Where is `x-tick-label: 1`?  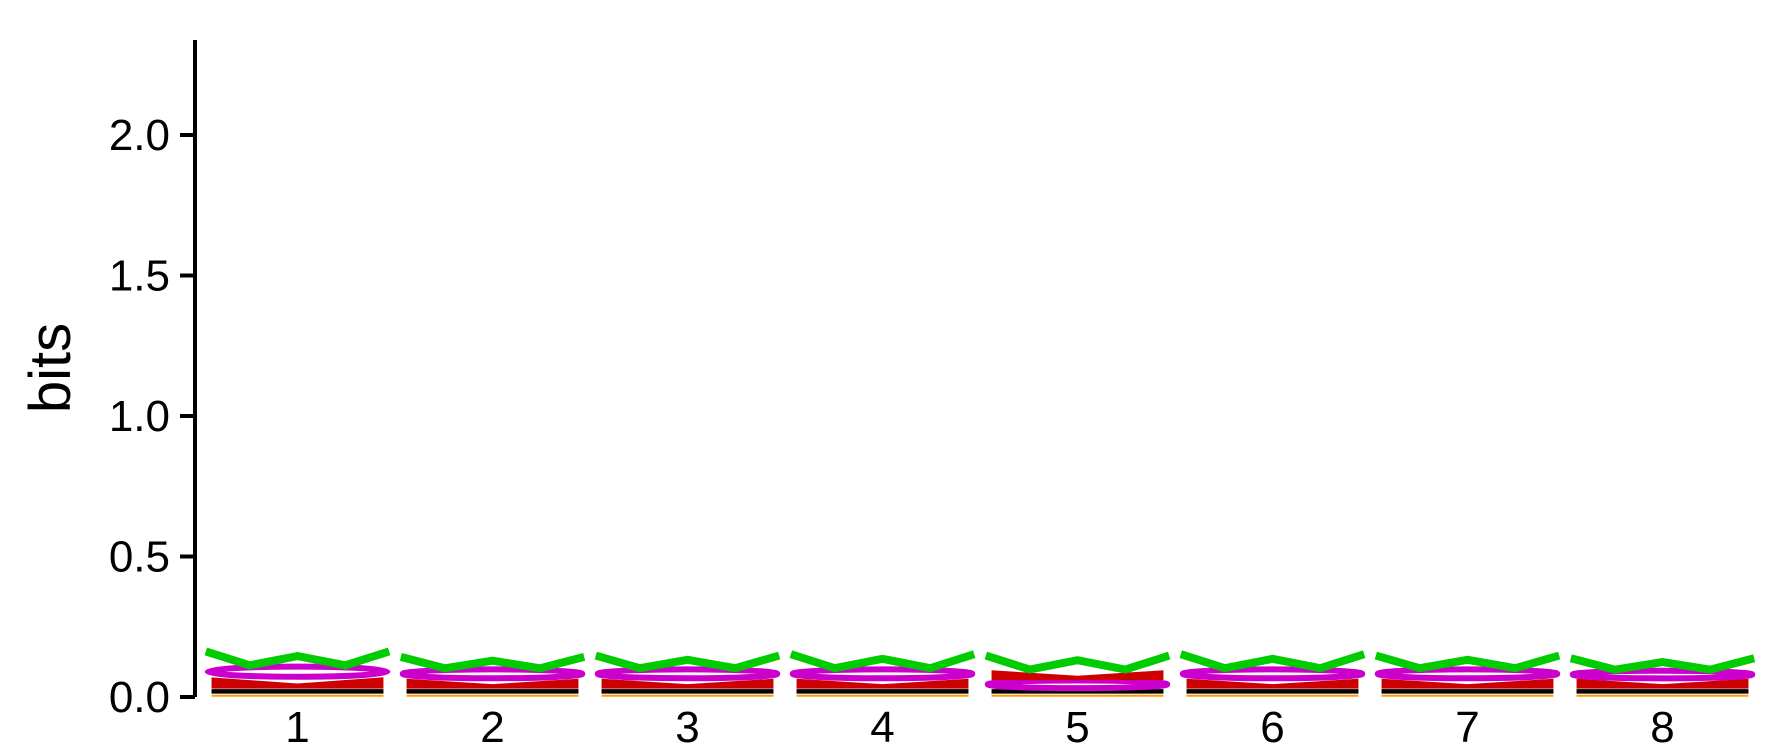
x-tick-label: 1 is located at coordinates (297, 727).